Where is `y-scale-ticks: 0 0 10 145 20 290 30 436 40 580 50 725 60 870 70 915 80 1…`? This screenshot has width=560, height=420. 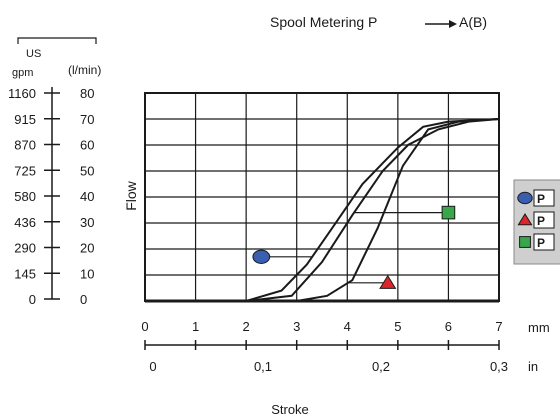
y-scale-ticks: 0 0 10 145 20 290 30 436 40 580 50 725 60 870 70 915 80 1… is located at coordinates (51, 196).